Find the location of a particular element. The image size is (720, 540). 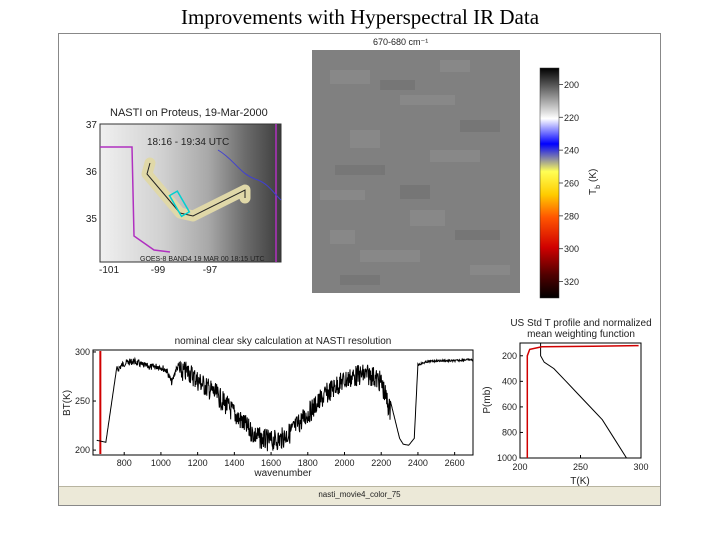

spectrum-x-tick-label: 1400 is located at coordinates (234, 463).